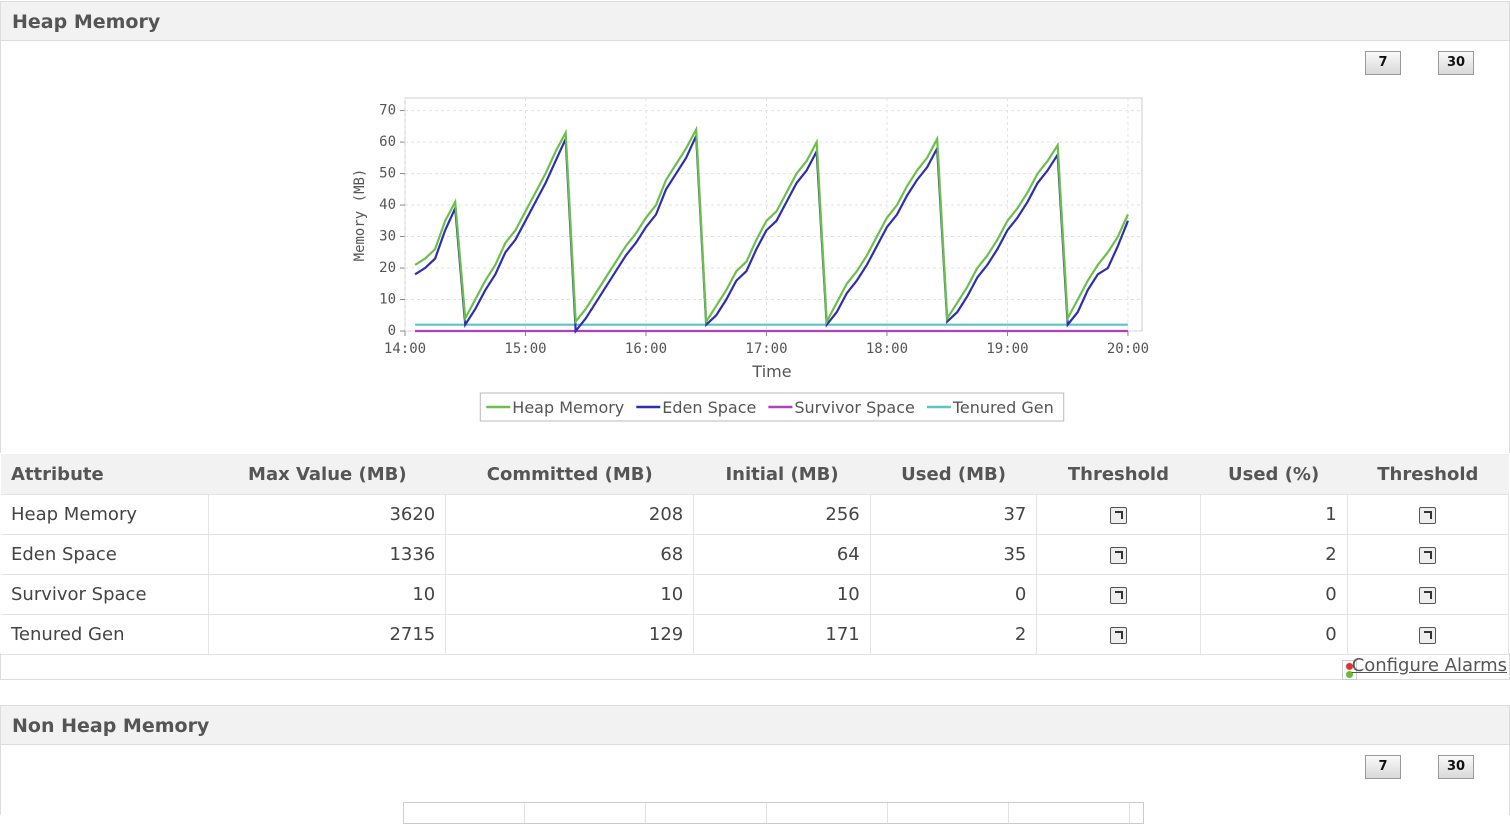  I want to click on legend-label: Heap Memory, so click(568, 407).